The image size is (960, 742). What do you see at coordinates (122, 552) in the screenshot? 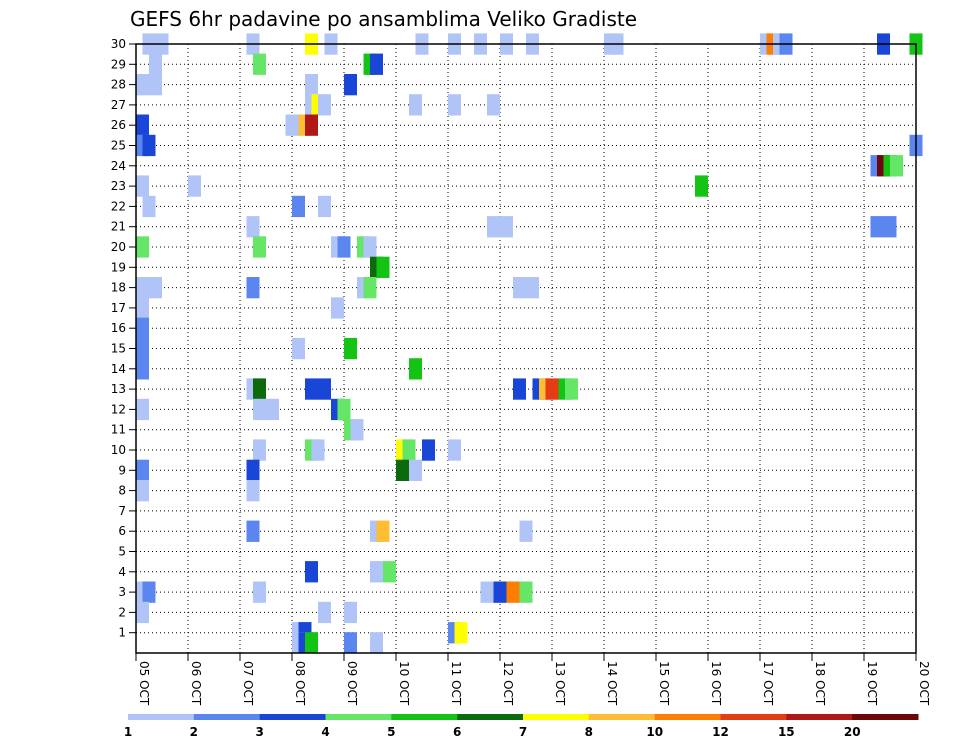
I see `y-tick-label: 5` at bounding box center [122, 552].